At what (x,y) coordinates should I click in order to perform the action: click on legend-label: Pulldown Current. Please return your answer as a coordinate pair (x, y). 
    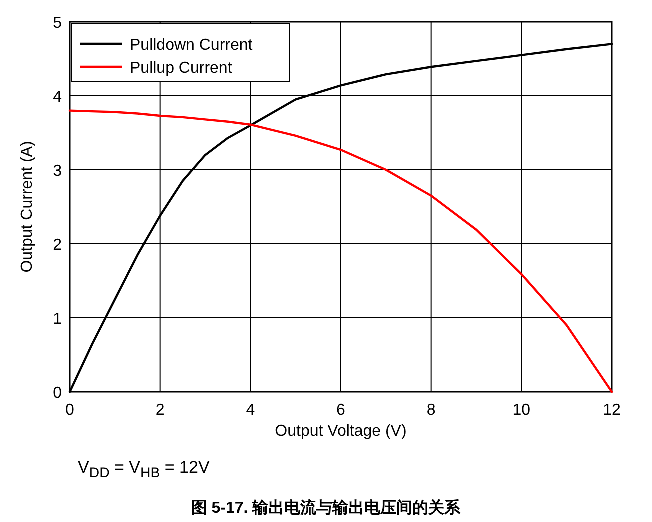
    Looking at the image, I should click on (192, 45).